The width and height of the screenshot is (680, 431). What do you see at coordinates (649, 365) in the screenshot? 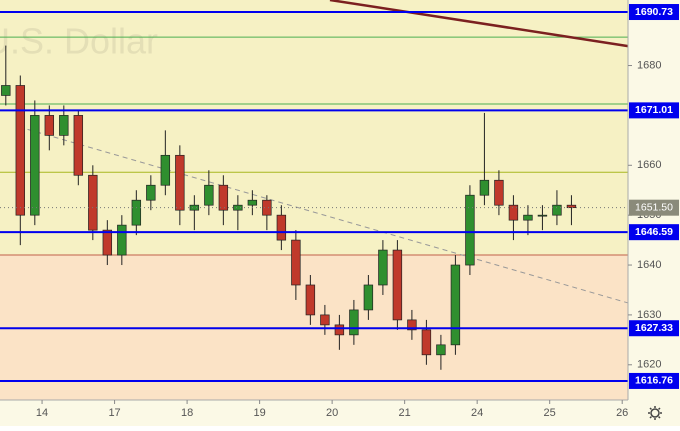
I see `y-tick-label: 1620` at bounding box center [649, 365].